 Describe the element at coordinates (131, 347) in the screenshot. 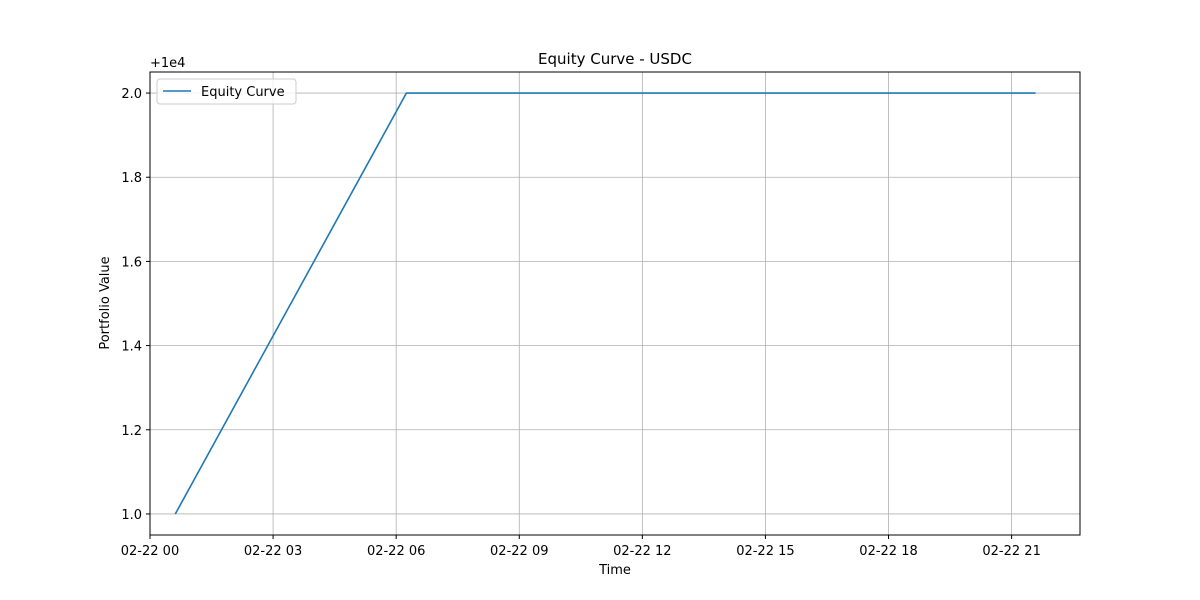

I see `y-tick-label: 1.4` at that location.